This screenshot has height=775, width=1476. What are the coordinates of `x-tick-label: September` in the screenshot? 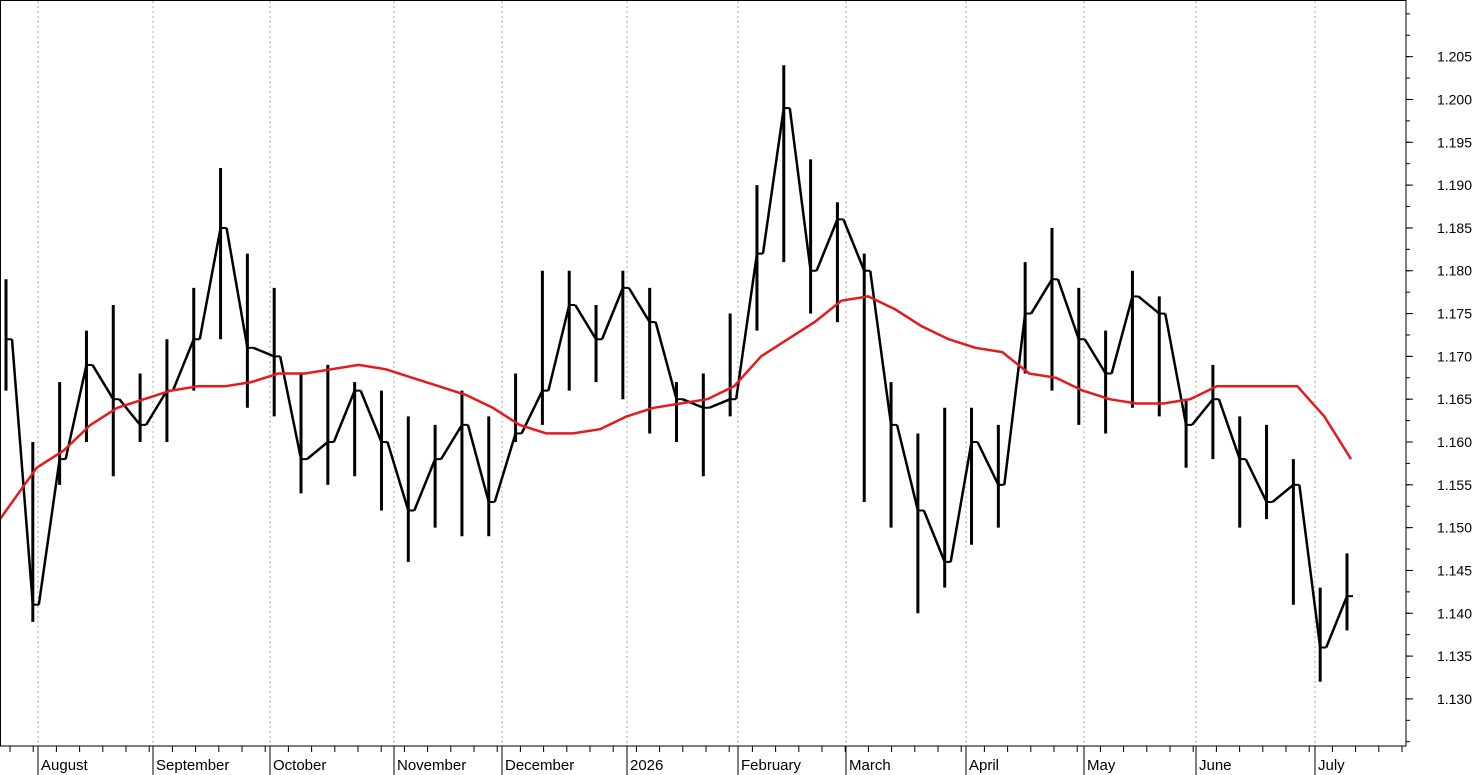 It's located at (192, 765).